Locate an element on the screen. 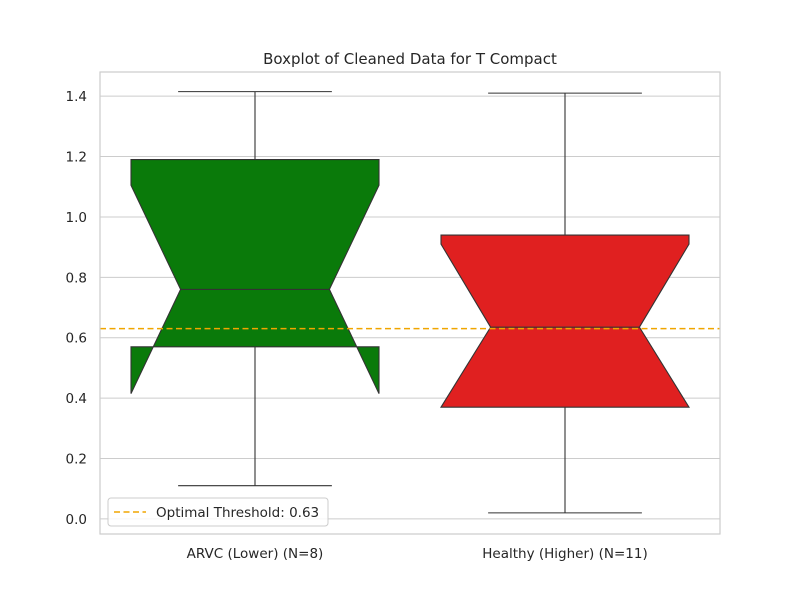 This screenshot has height=600, width=800. legend-box is located at coordinates (218, 512).